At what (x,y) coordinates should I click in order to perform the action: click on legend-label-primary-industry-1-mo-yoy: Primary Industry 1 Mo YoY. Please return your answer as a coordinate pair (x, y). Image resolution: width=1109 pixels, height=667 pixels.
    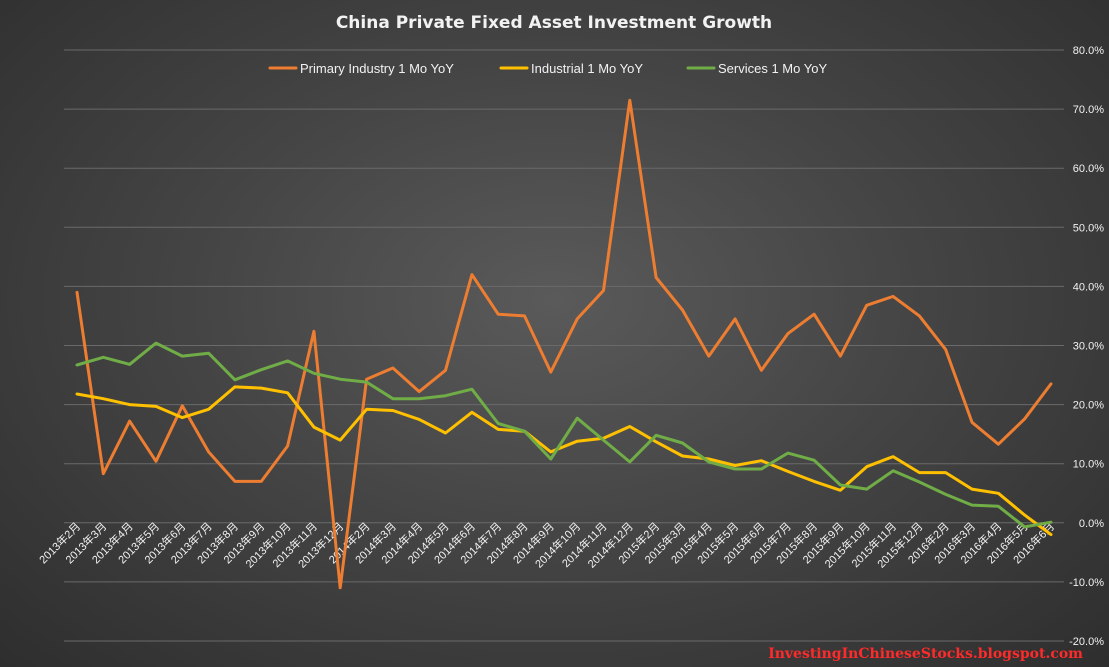
    Looking at the image, I should click on (377, 68).